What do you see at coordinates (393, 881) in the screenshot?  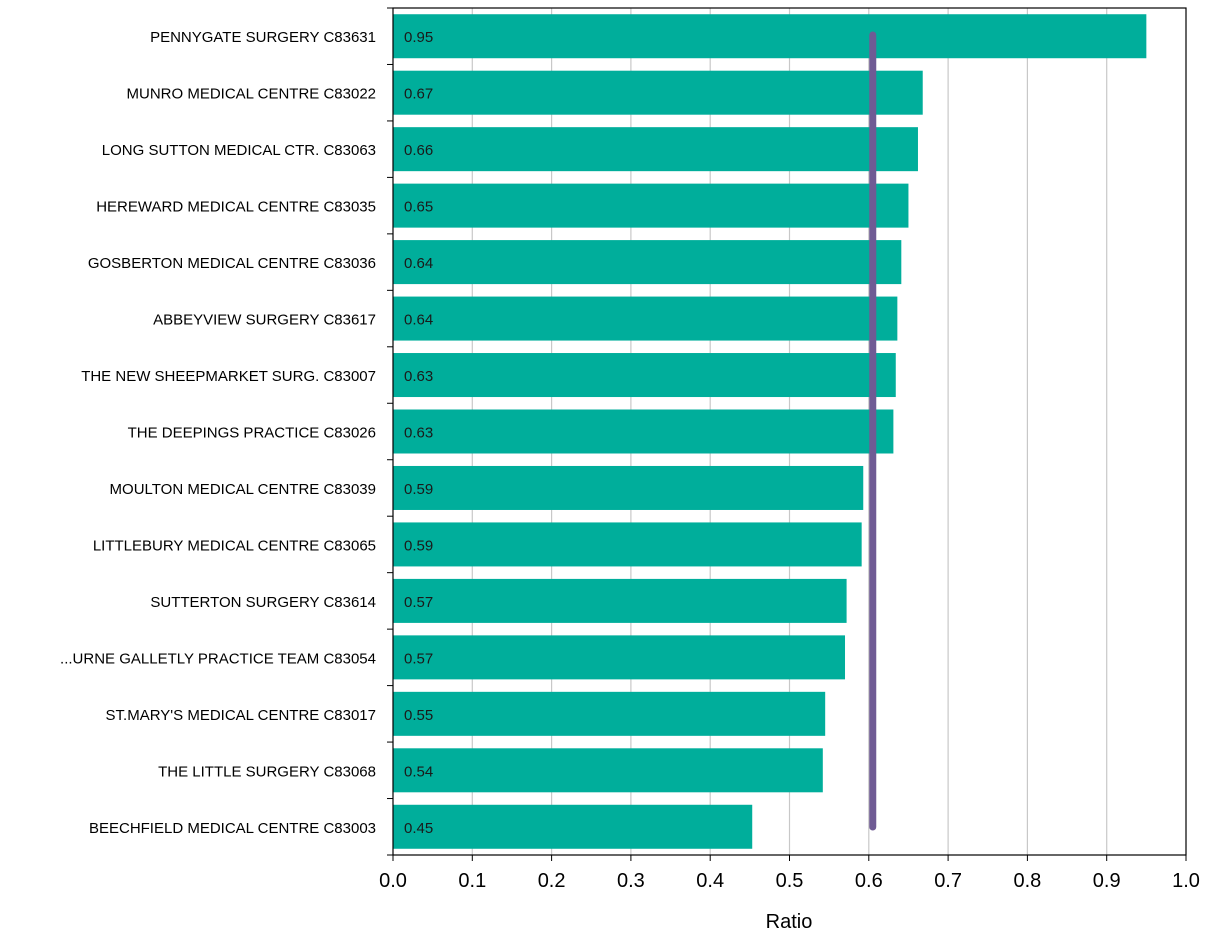 I see `x-tick-label: 0.0` at bounding box center [393, 881].